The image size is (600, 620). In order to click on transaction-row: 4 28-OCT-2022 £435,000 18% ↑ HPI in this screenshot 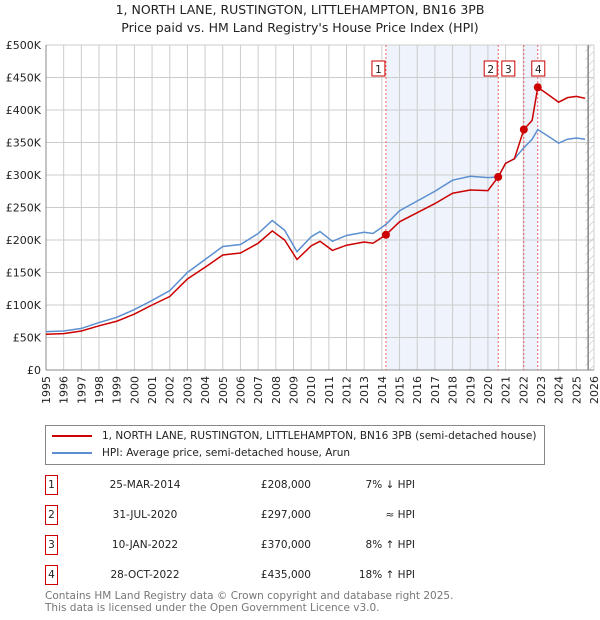, I will do `click(245, 575)`.